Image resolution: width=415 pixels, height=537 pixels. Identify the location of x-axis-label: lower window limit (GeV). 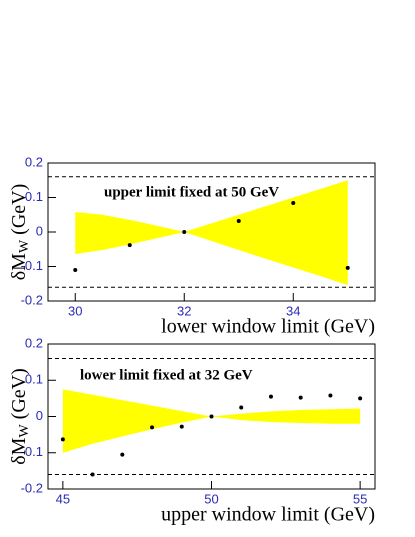
(268, 327).